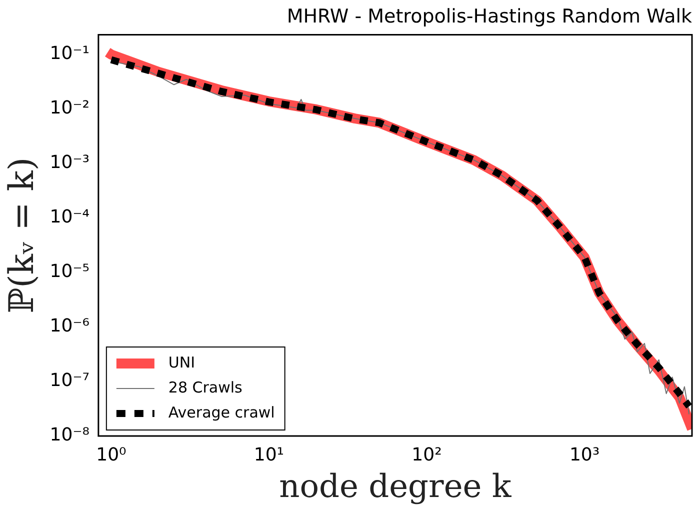  What do you see at coordinates (111, 455) in the screenshot?
I see `x-tick-label: 10⁰` at bounding box center [111, 455].